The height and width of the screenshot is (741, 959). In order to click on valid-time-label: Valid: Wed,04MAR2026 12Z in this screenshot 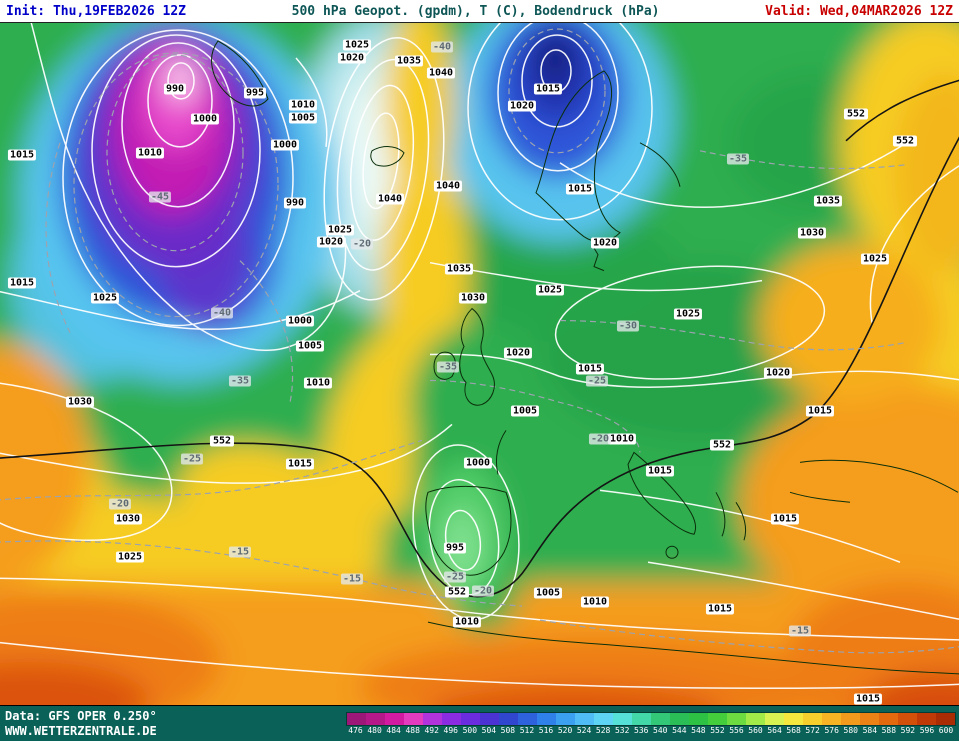, I will do `click(859, 11)`.